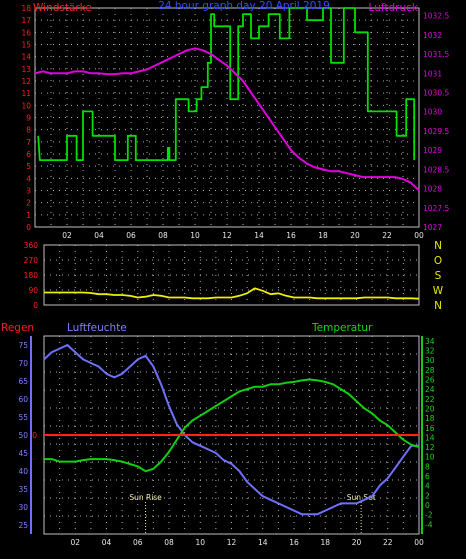  What do you see at coordinates (232, 293) in the screenshot?
I see `direction-series-line` at bounding box center [232, 293].